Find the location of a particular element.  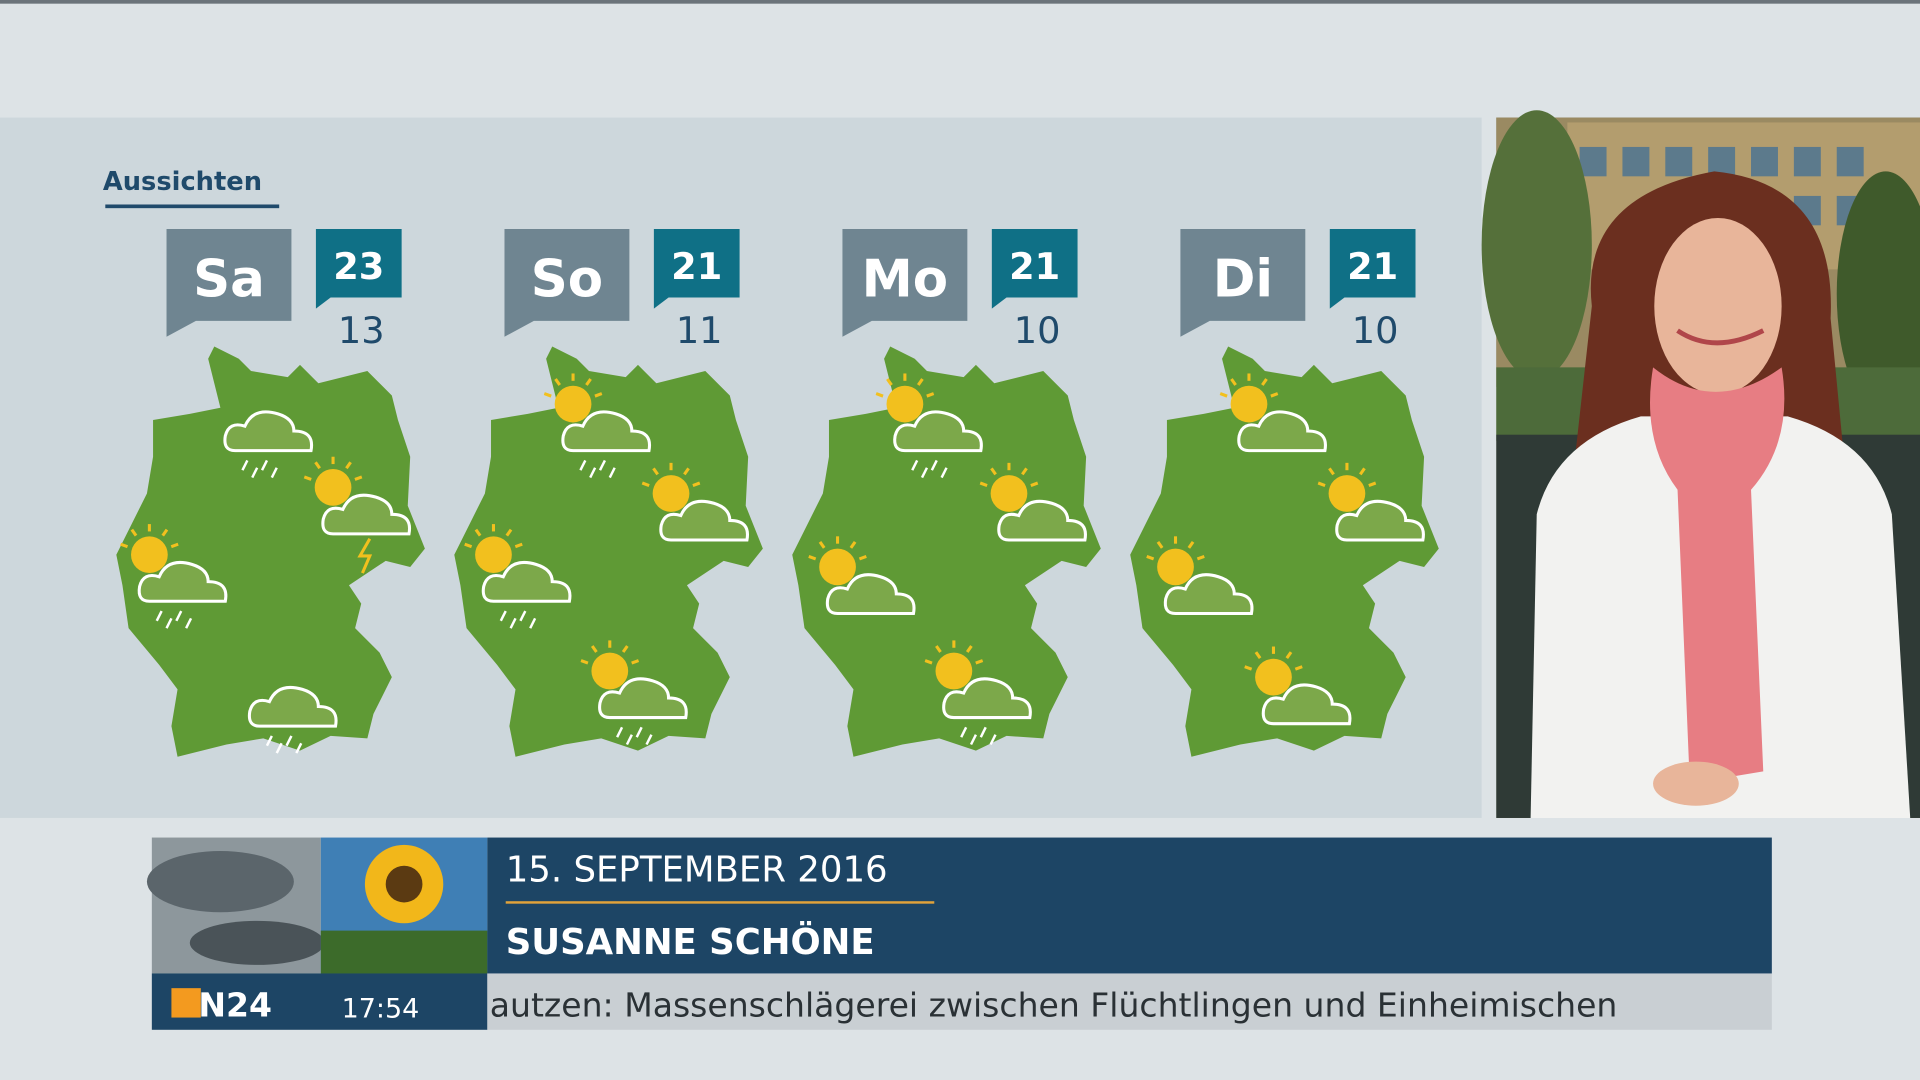

day-column: Sa 23 13 is located at coordinates (270, 492).